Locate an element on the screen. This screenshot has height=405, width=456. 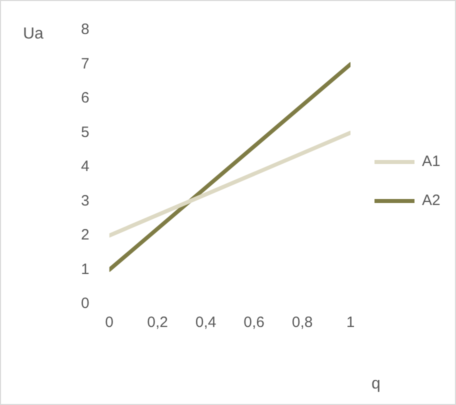
x-axis-title: q is located at coordinates (376, 383).